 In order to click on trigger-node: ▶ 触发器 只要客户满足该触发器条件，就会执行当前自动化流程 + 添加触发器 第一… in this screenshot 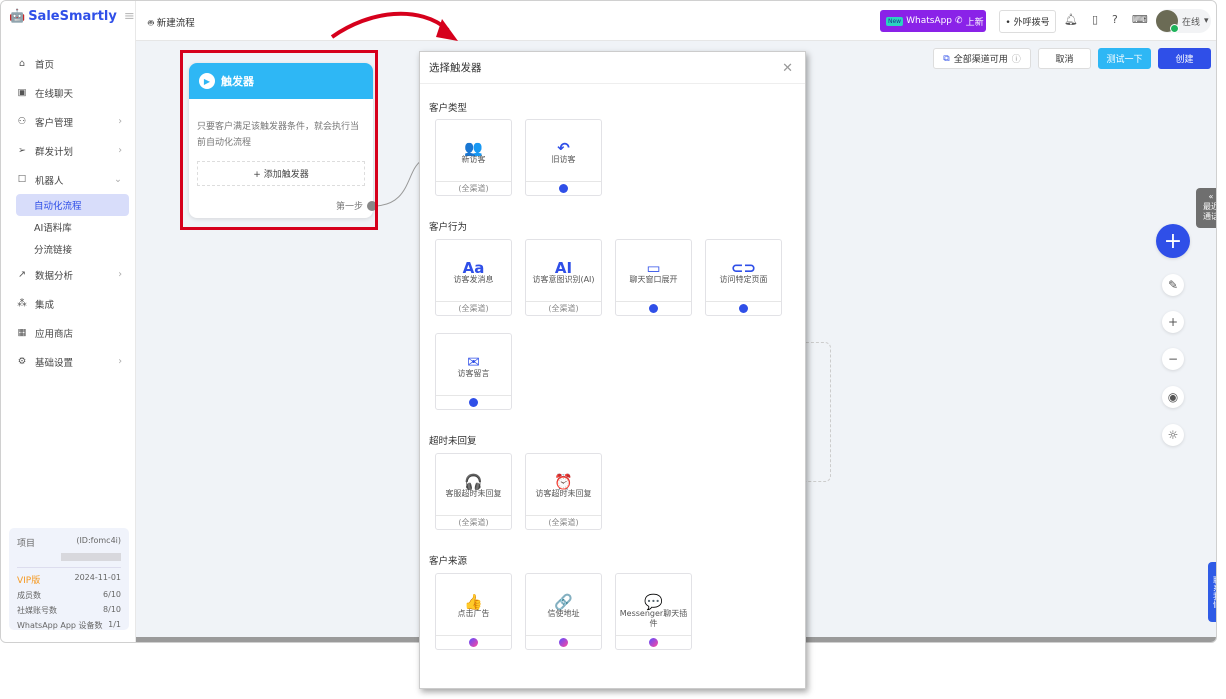, I will do `click(281, 140)`.